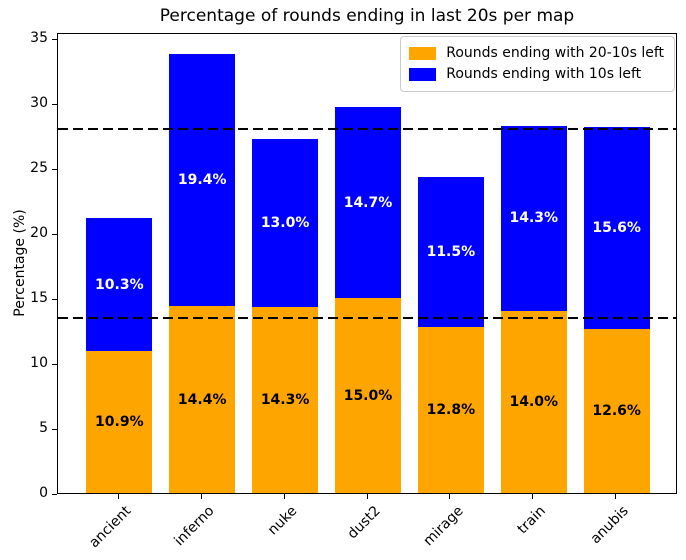 The image size is (686, 560). Describe the element at coordinates (532, 520) in the screenshot. I see `x-tick-label-train: train` at that location.